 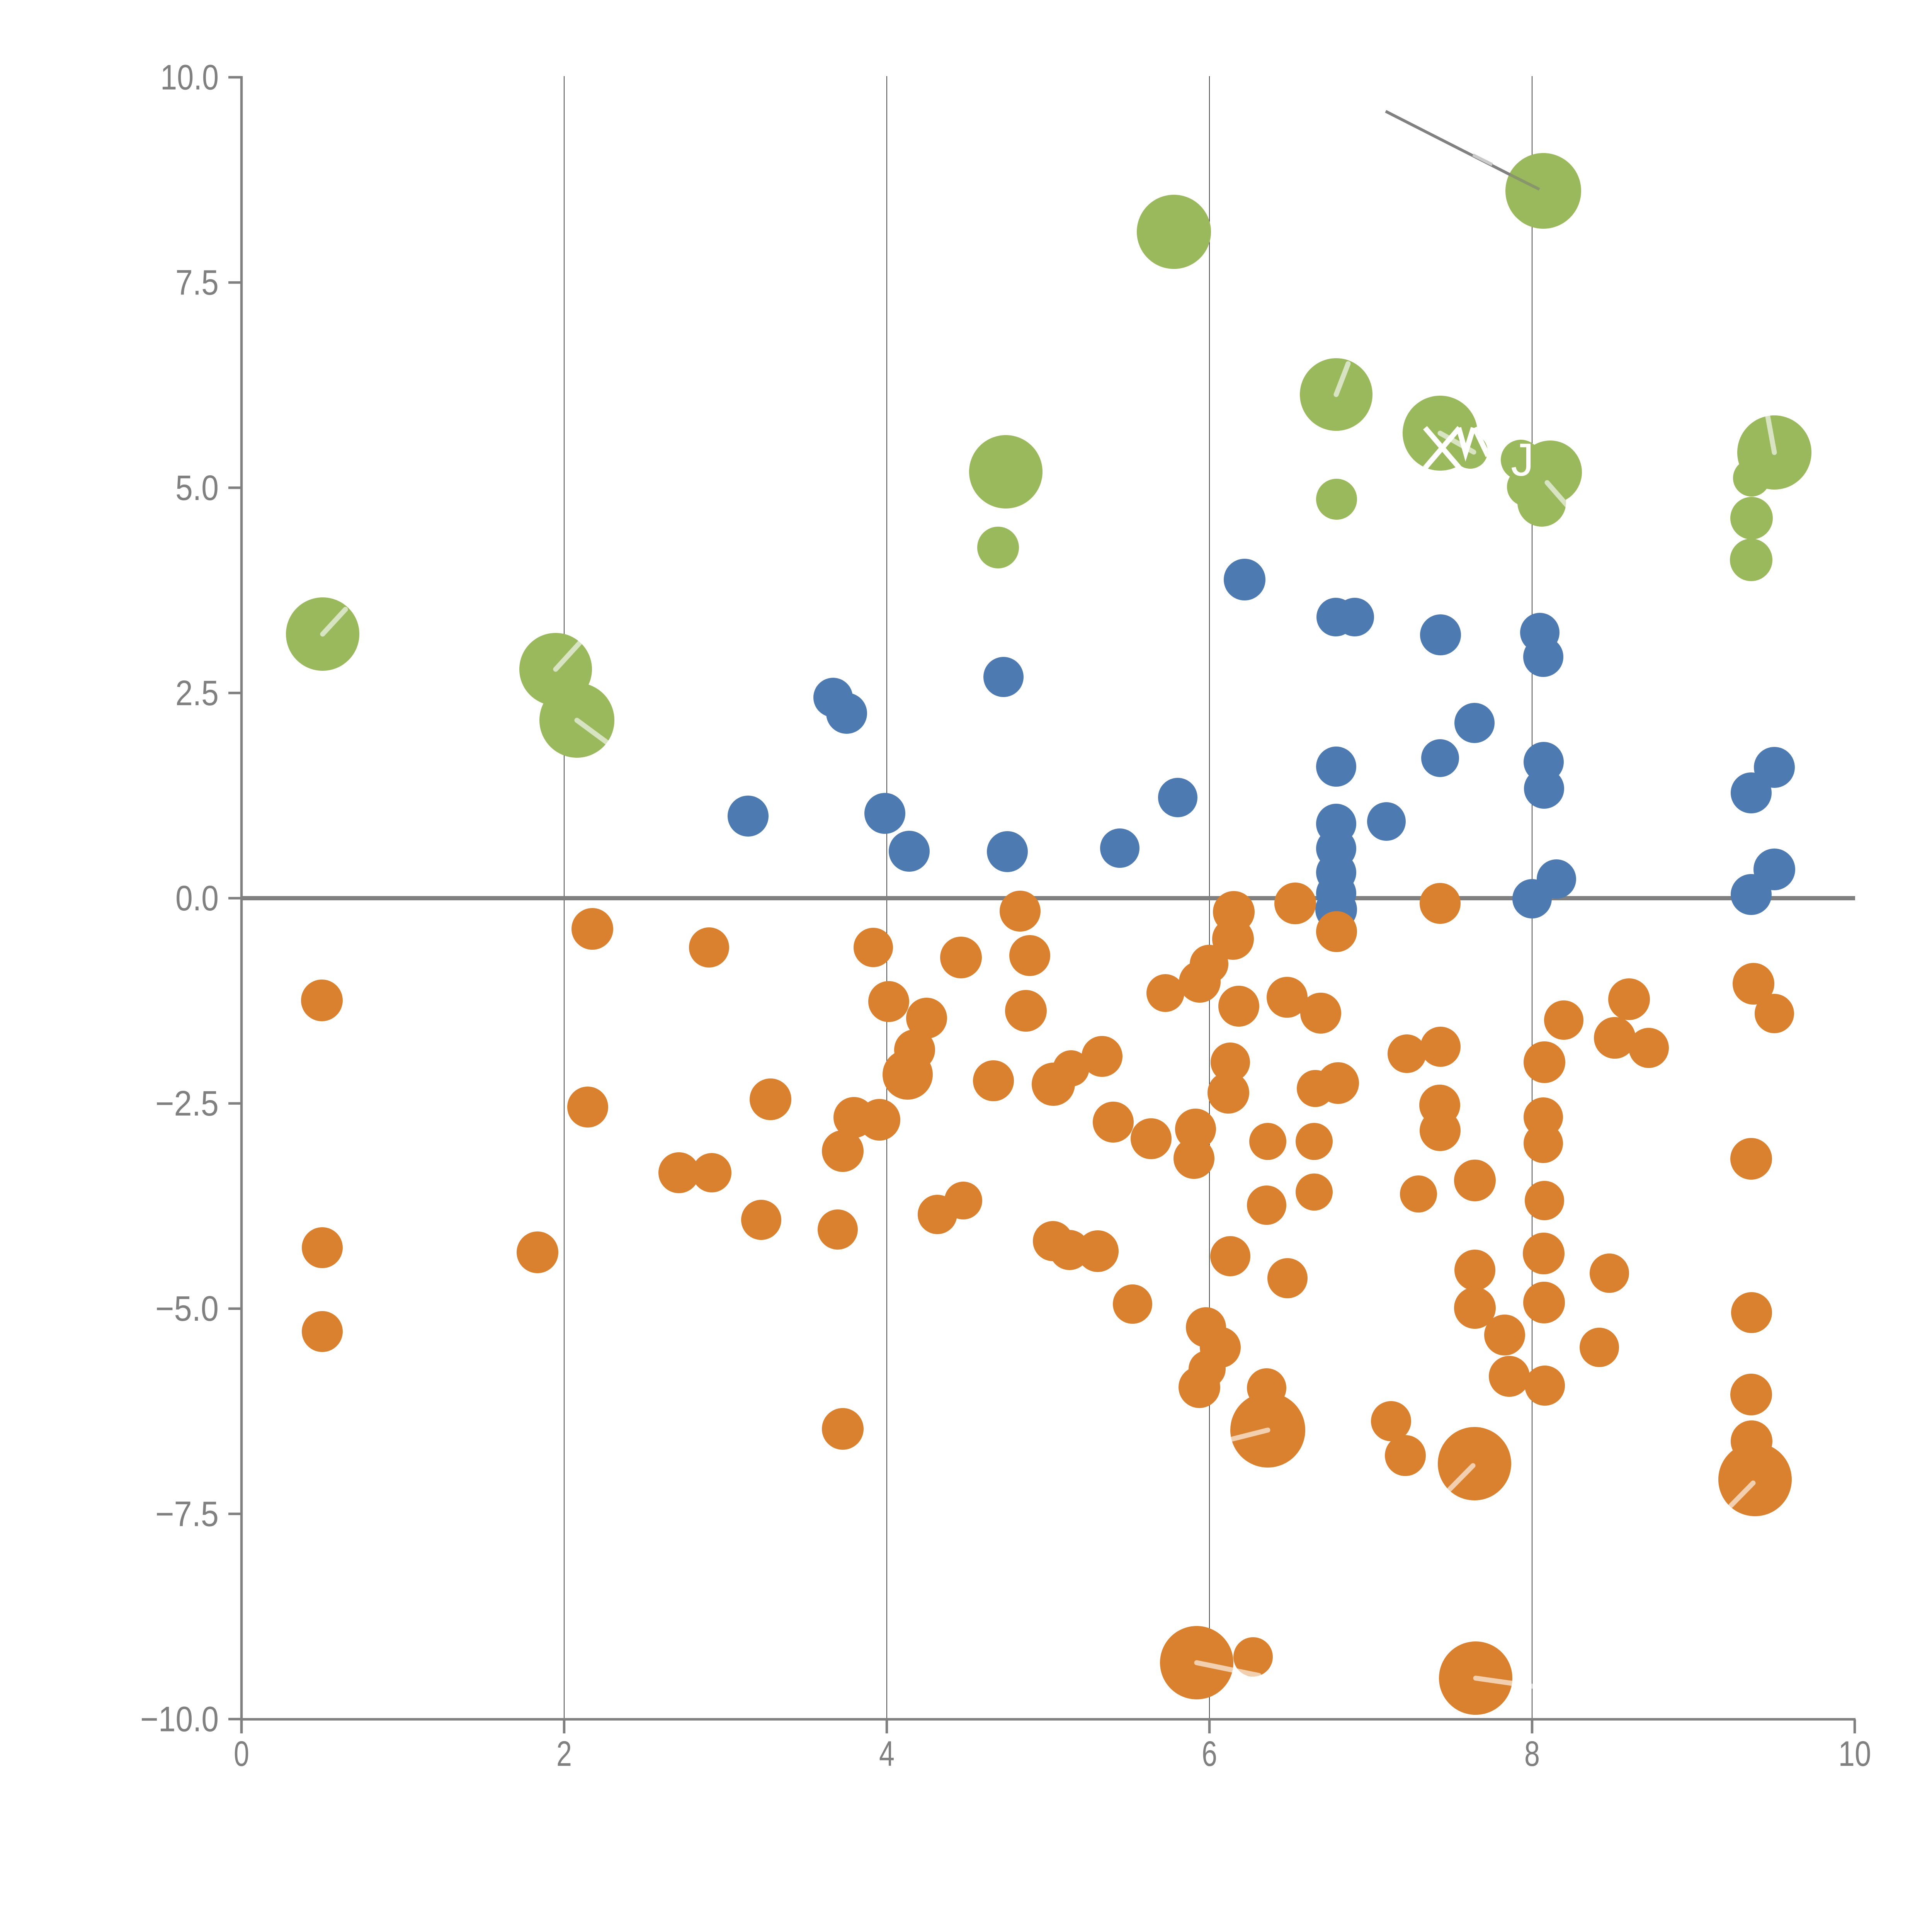 What do you see at coordinates (197, 488) in the screenshot?
I see `svg-text: 5.0` at bounding box center [197, 488].